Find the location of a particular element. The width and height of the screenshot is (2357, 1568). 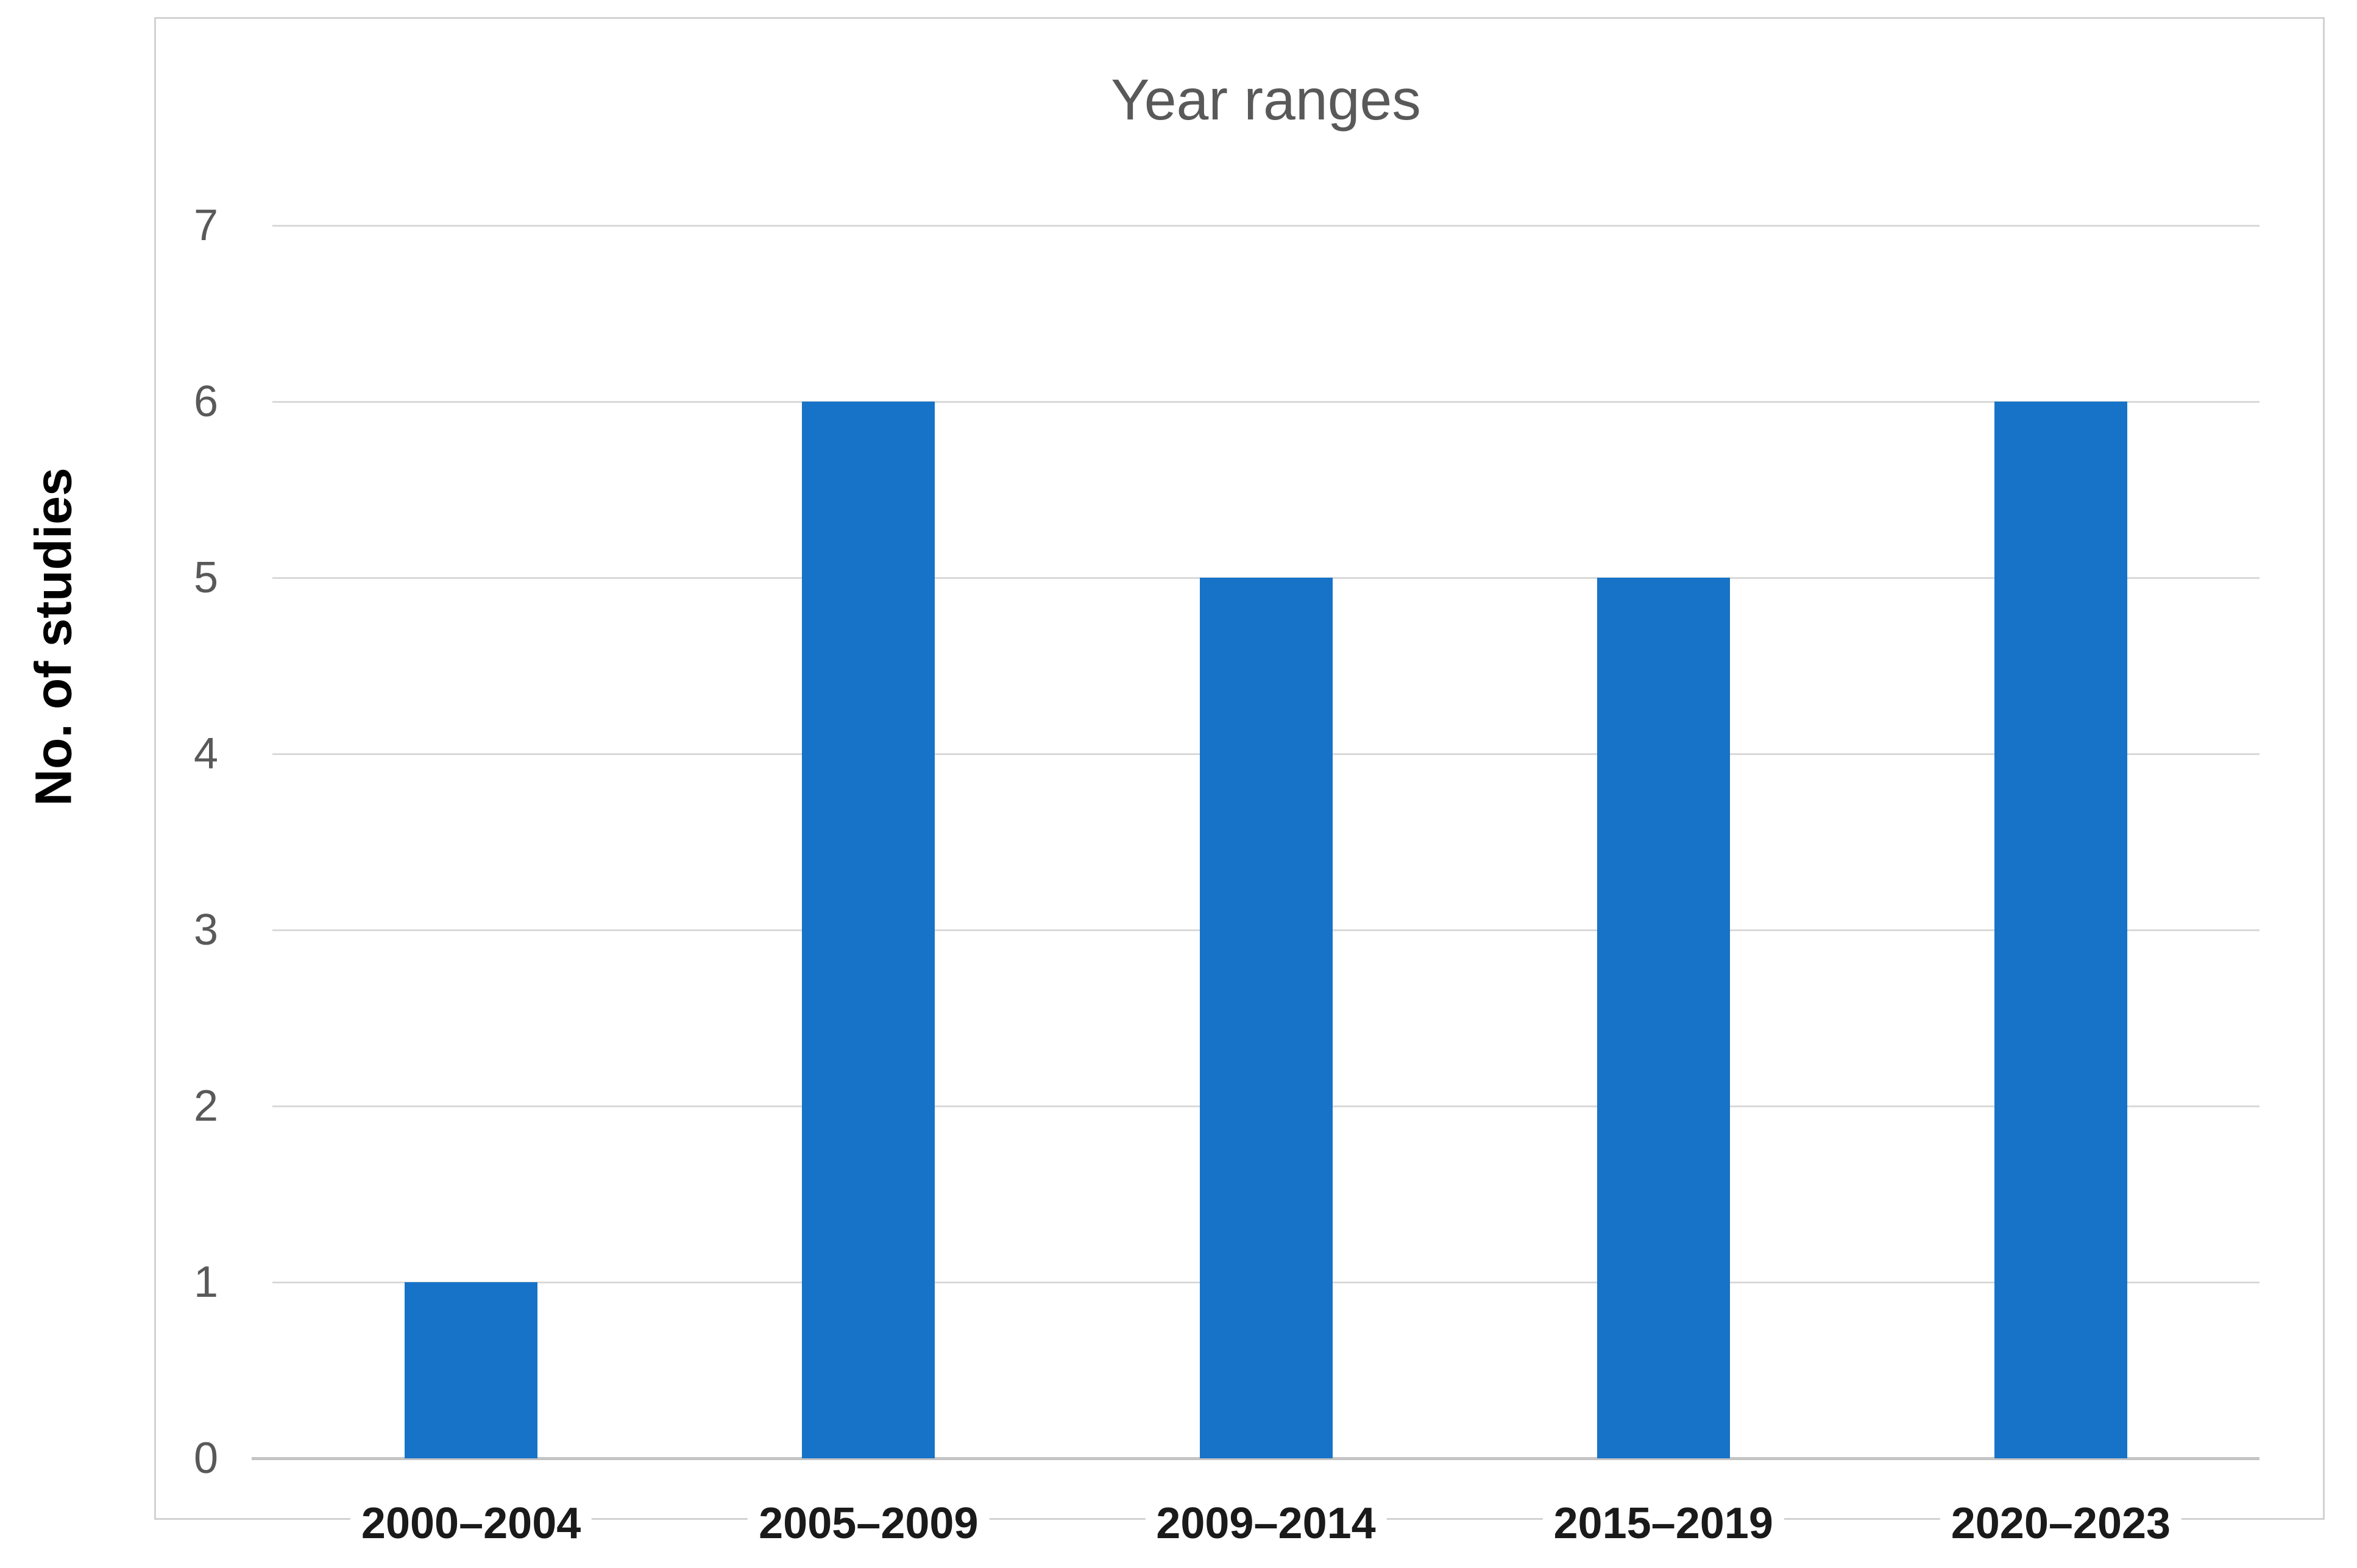

y-tick-label: 0 is located at coordinates (206, 1459).